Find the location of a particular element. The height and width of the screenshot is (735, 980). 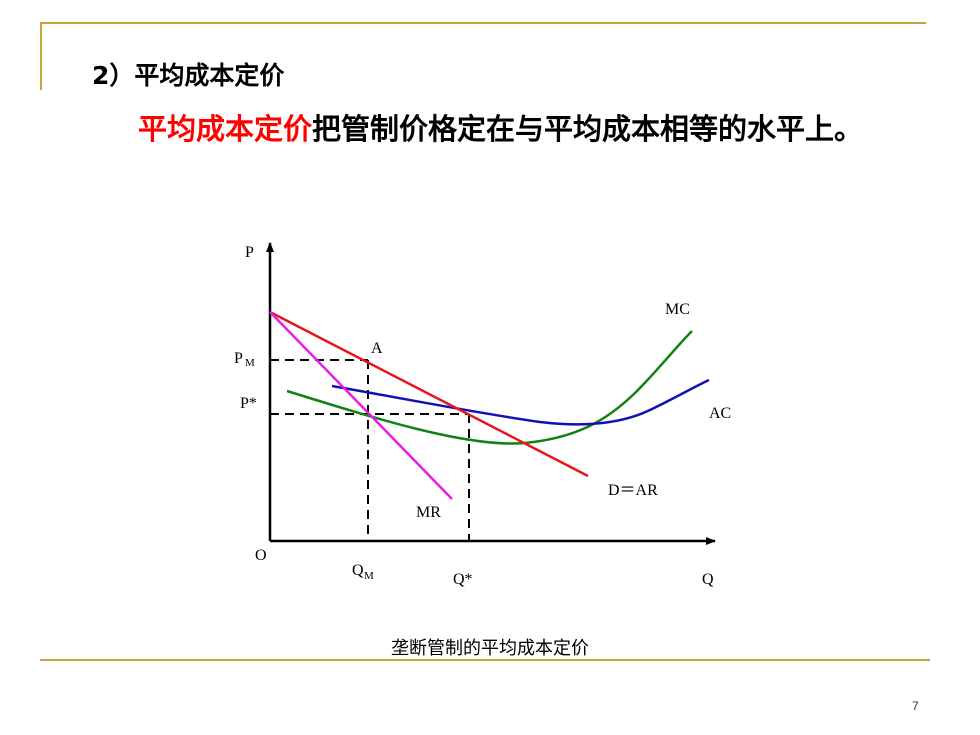

mr-label: MR is located at coordinates (428, 512).